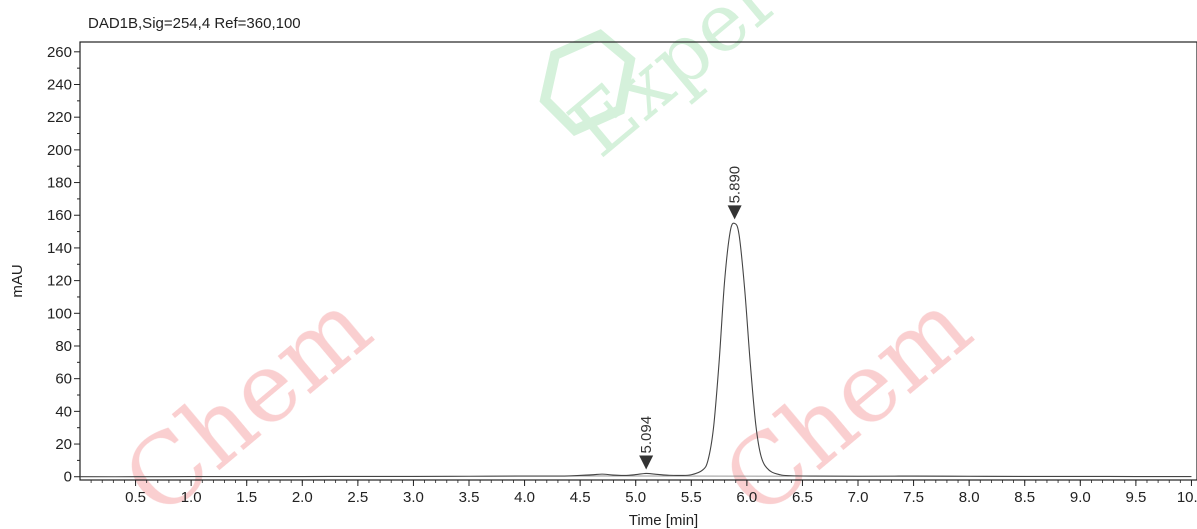 Image resolution: width=1197 pixels, height=529 pixels. What do you see at coordinates (746, 497) in the screenshot?
I see `x-tick-label: 6.0` at bounding box center [746, 497].